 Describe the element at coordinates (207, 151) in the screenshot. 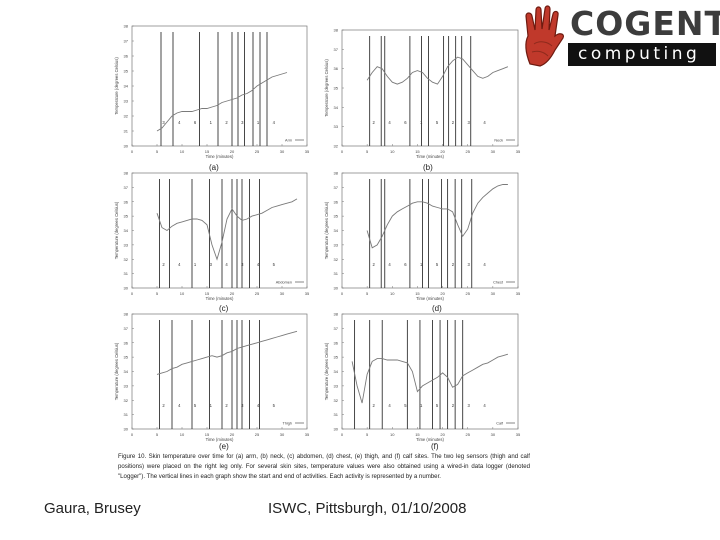

I see `chart-a-x-tick-label: 15` at that location.